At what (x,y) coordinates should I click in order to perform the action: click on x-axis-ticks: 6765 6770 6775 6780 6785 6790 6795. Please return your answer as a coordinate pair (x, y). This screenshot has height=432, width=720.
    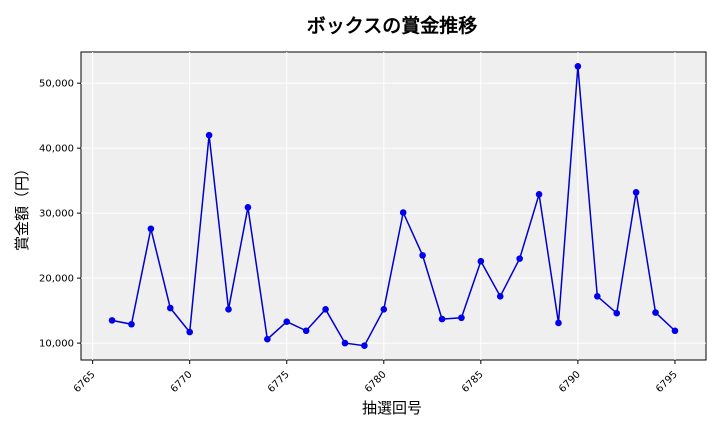
    Looking at the image, I should click on (376, 377).